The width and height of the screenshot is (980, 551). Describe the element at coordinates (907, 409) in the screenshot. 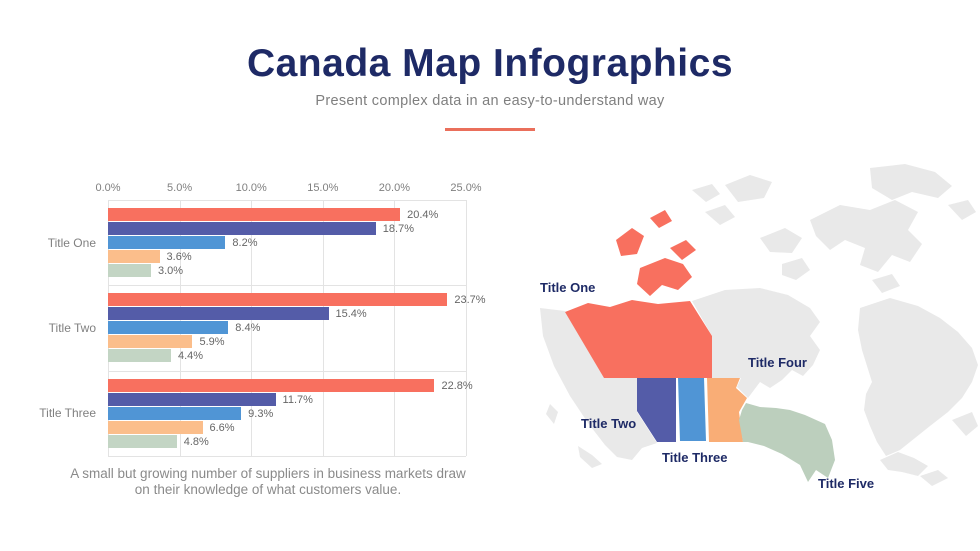

I see `map-region-newfoundland` at that location.